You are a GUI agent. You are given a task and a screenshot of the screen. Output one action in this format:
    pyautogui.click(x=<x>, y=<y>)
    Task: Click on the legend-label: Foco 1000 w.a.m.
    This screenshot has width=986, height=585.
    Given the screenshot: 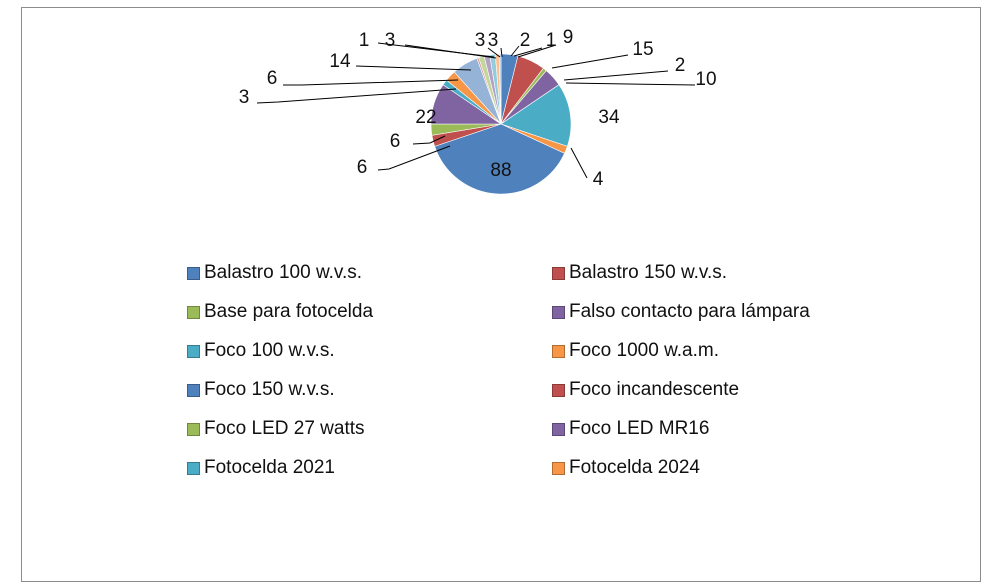 What is the action you would take?
    pyautogui.click(x=644, y=350)
    